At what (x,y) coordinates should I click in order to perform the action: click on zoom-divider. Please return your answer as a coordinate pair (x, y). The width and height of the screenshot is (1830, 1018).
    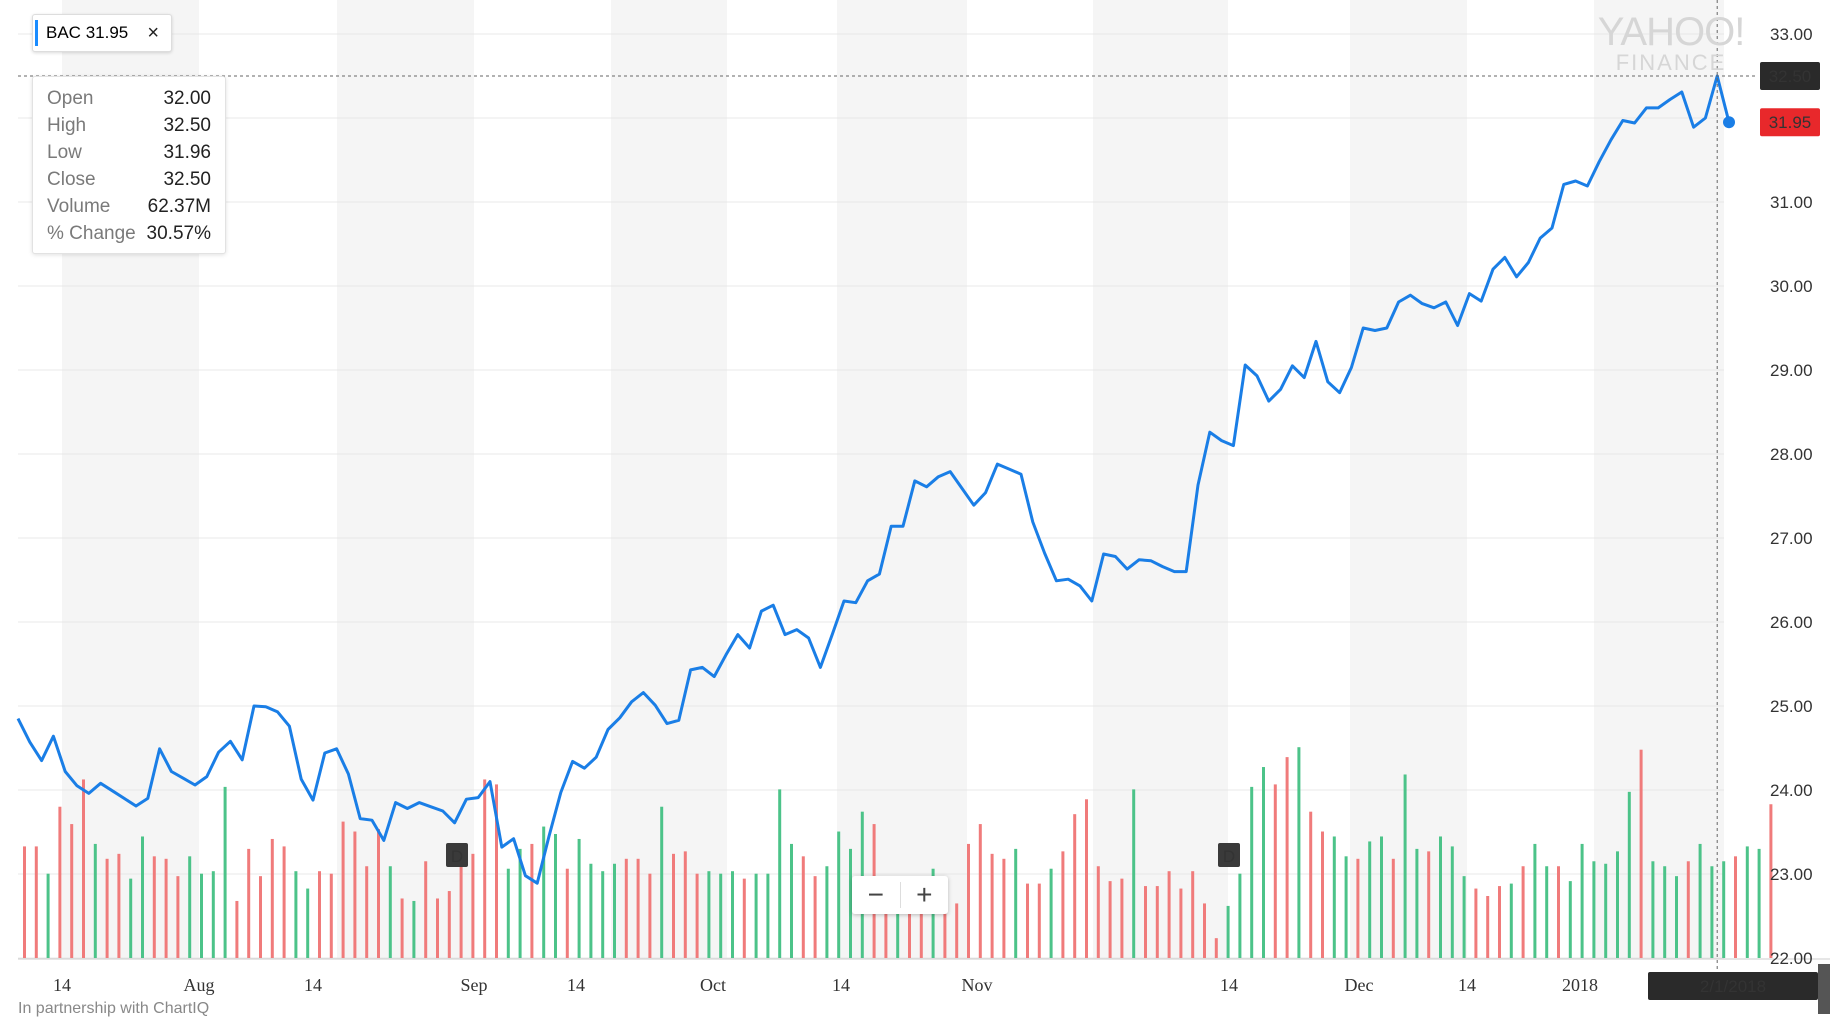
    Looking at the image, I should click on (900, 895).